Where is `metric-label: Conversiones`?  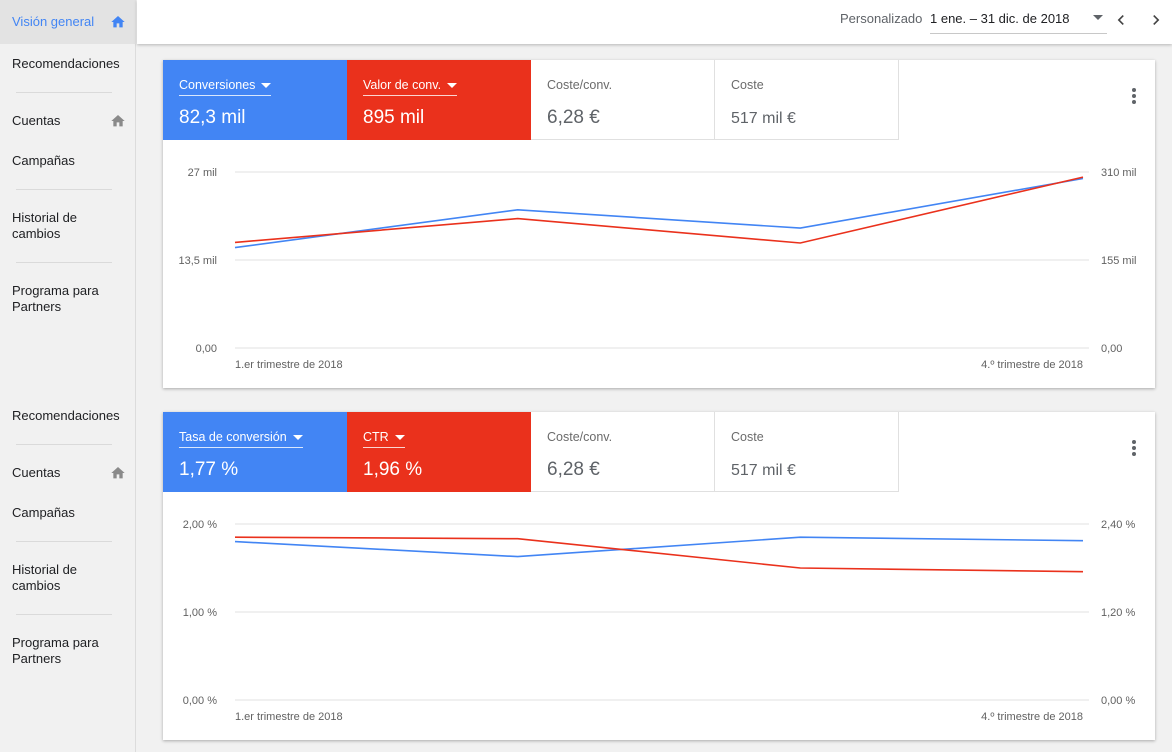
metric-label: Conversiones is located at coordinates (217, 85).